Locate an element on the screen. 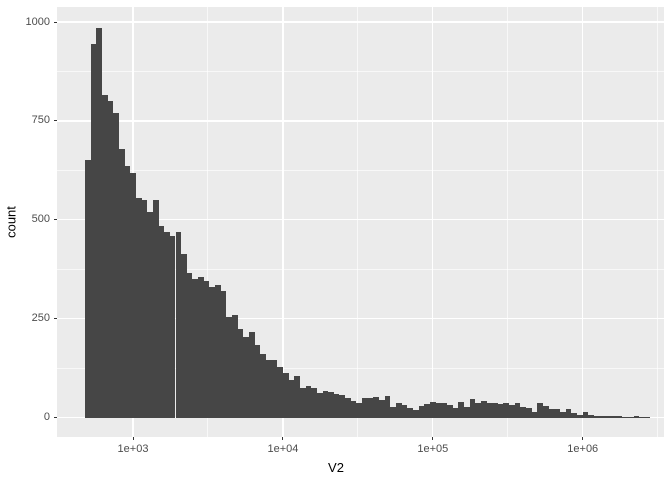 This screenshot has height=480, width=672. x-tick-label: 1e+06 is located at coordinates (583, 449).